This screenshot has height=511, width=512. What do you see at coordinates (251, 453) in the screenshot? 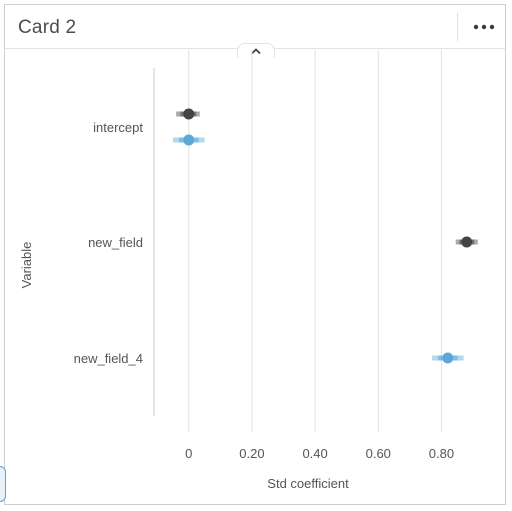
I see `x-tick-label: 0.20` at bounding box center [251, 453].